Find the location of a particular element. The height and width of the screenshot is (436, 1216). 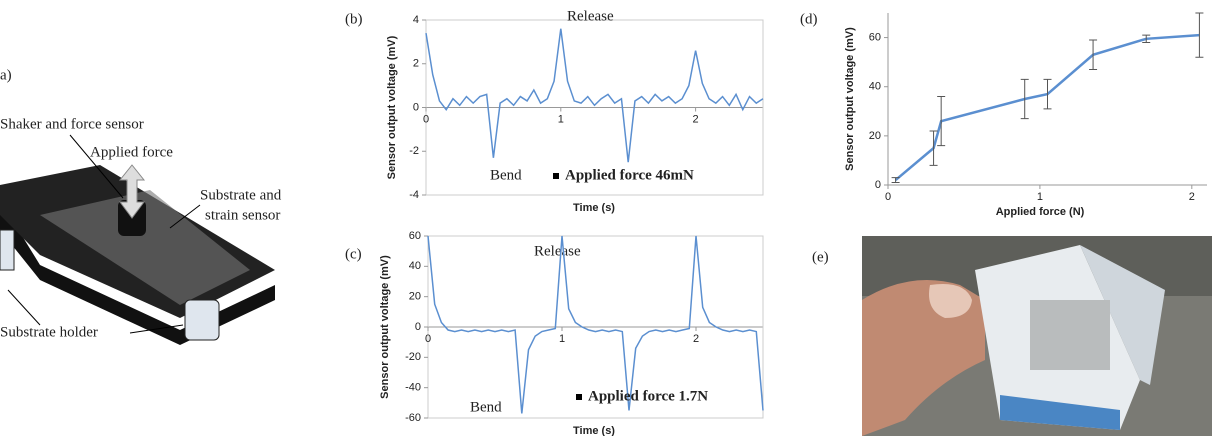

y-tick-label: -20 is located at coordinates (413, 357).